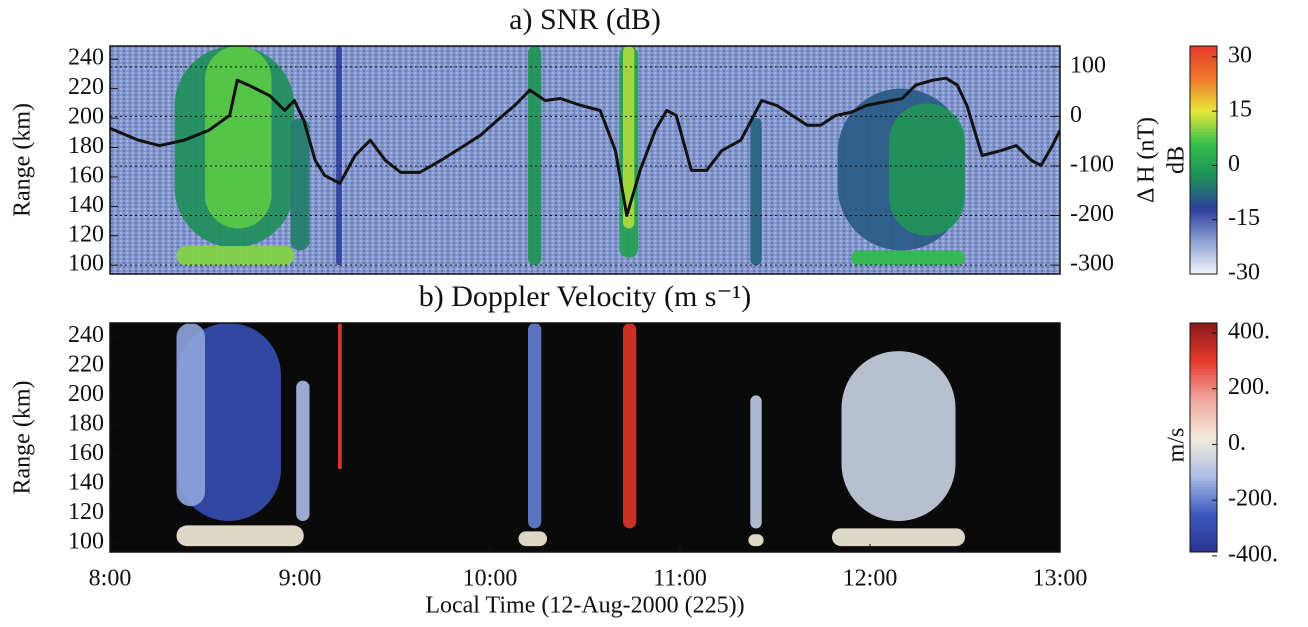 The width and height of the screenshot is (1308, 627). I want to click on panel-title: a) SNR (dB), so click(585, 19).